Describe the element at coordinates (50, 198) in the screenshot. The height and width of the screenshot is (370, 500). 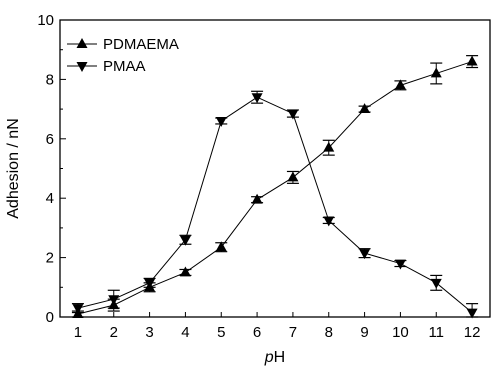
I see `y-tick-label: 4` at that location.